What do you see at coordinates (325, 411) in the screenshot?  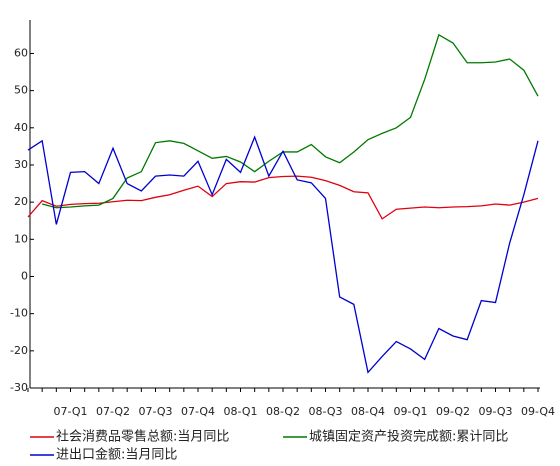 I see `x-tick-label: 08-Q3` at bounding box center [325, 411].